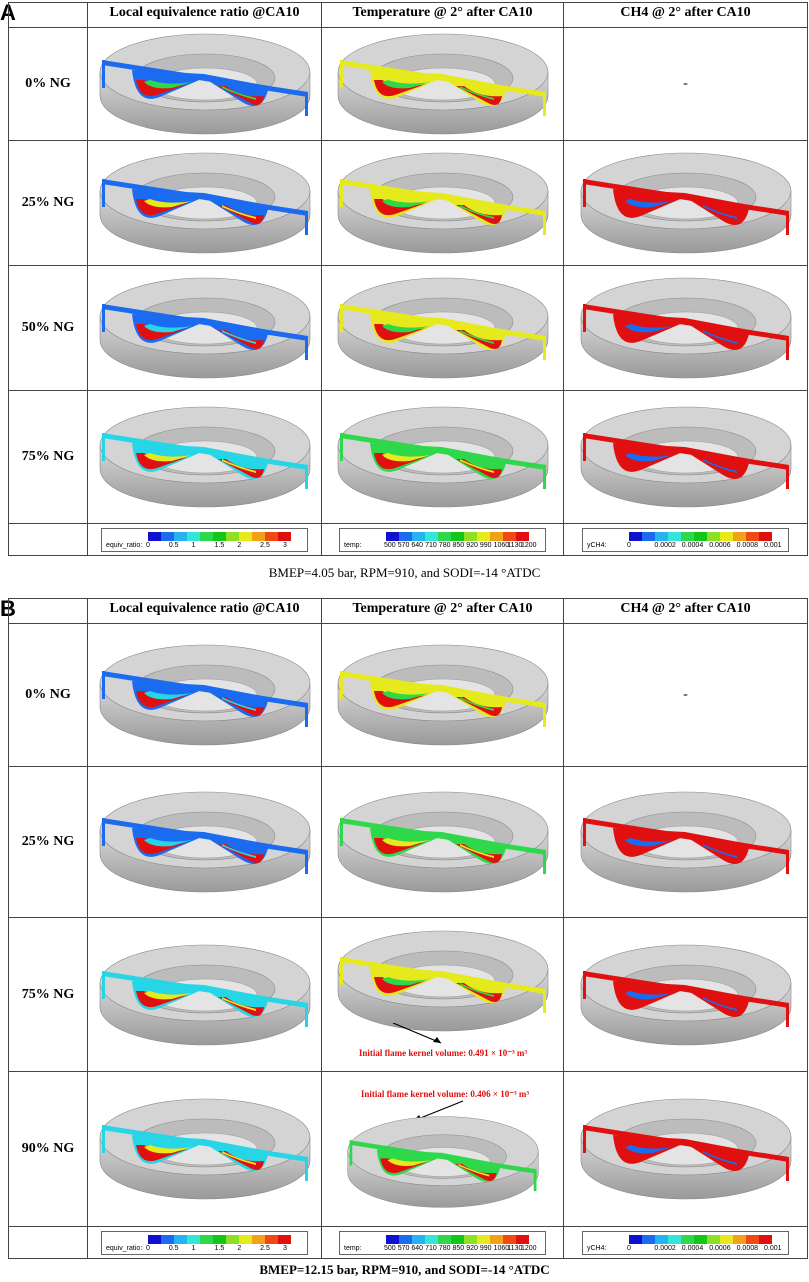 This screenshot has width=809, height=1282. Describe the element at coordinates (390, 545) in the screenshot. I see `legend-tick-label: 500` at that location.